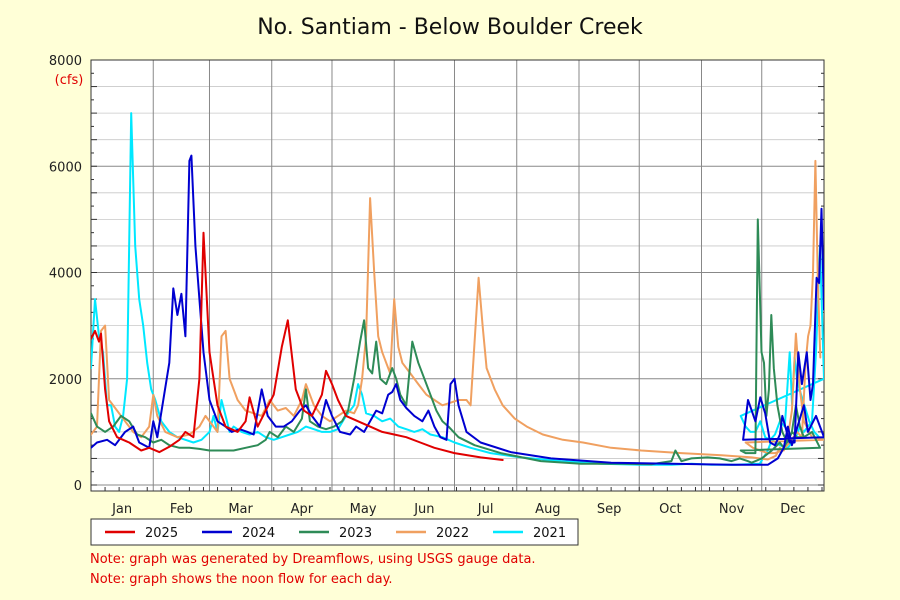 The width and height of the screenshot is (900, 600). I want to click on legend: 2025 2024 2023 2022 2021, so click(334, 532).